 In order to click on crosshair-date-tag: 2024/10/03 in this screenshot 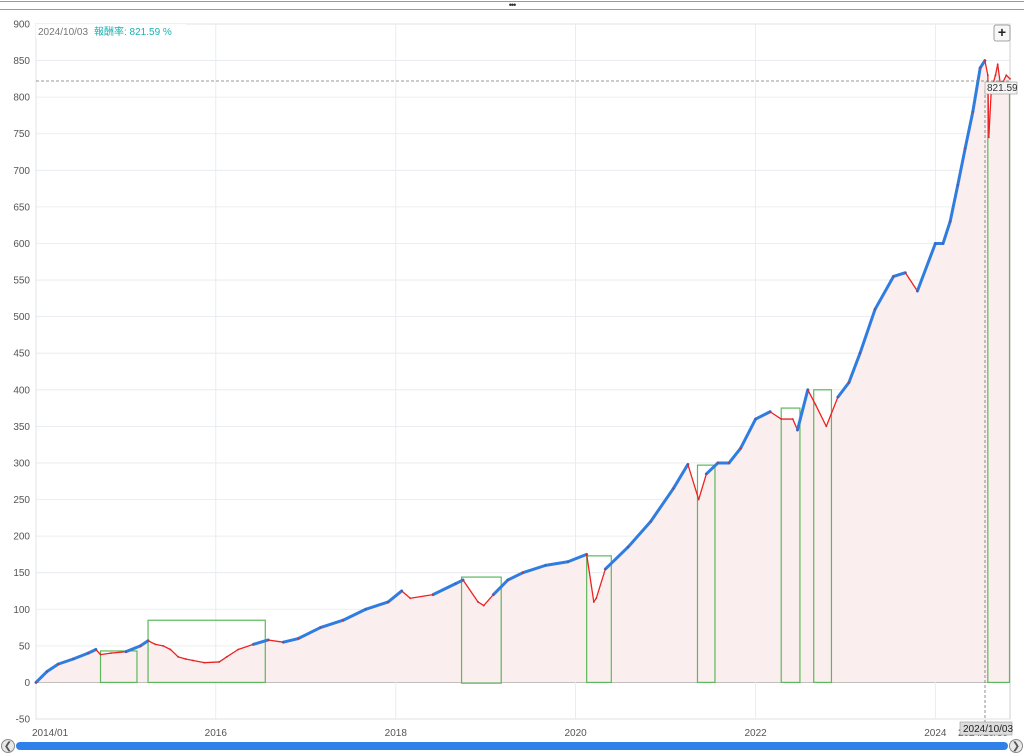, I will do `click(986, 728)`.